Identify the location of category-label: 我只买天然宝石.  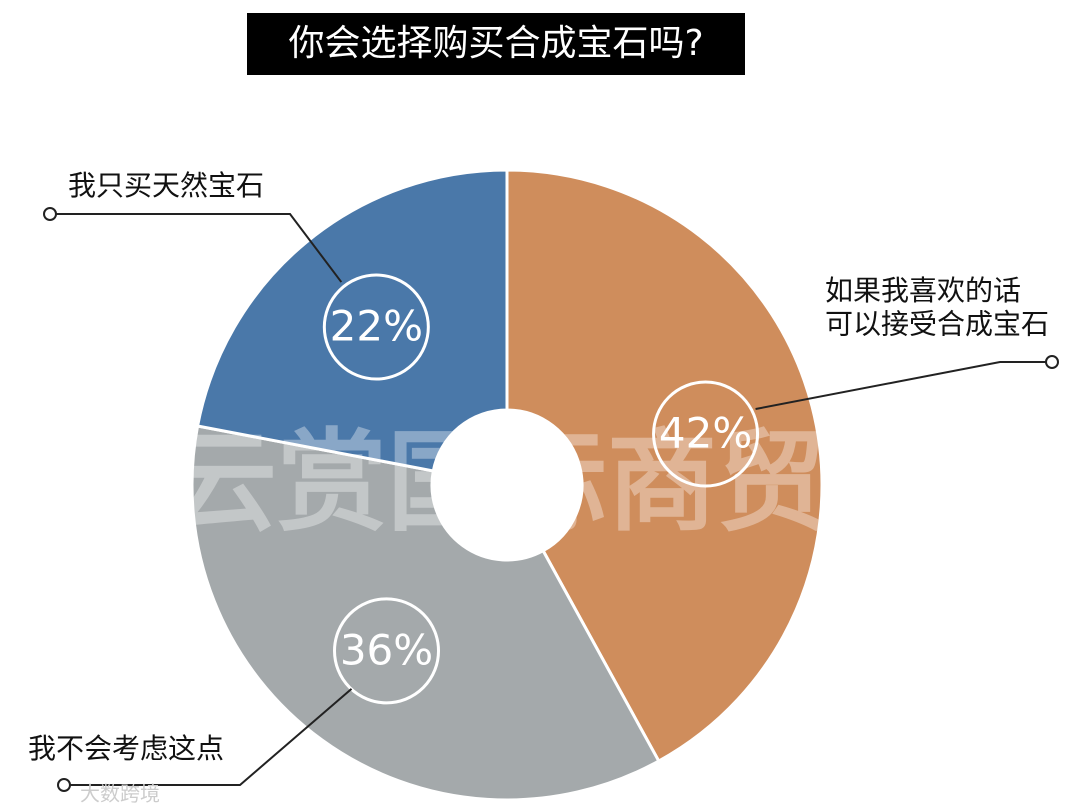
(166, 185).